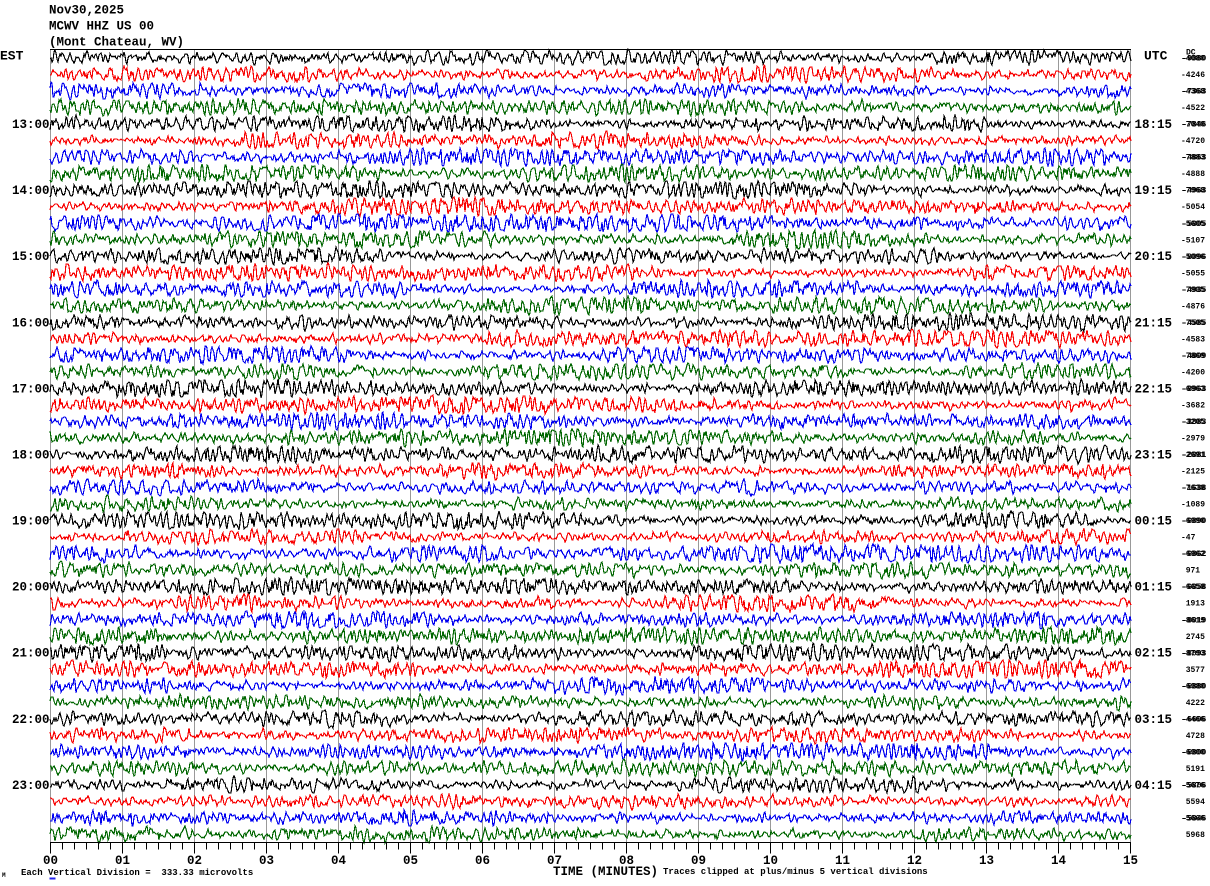 The image size is (1210, 886). I want to click on svg-text: -7638, so click(1193, 488).